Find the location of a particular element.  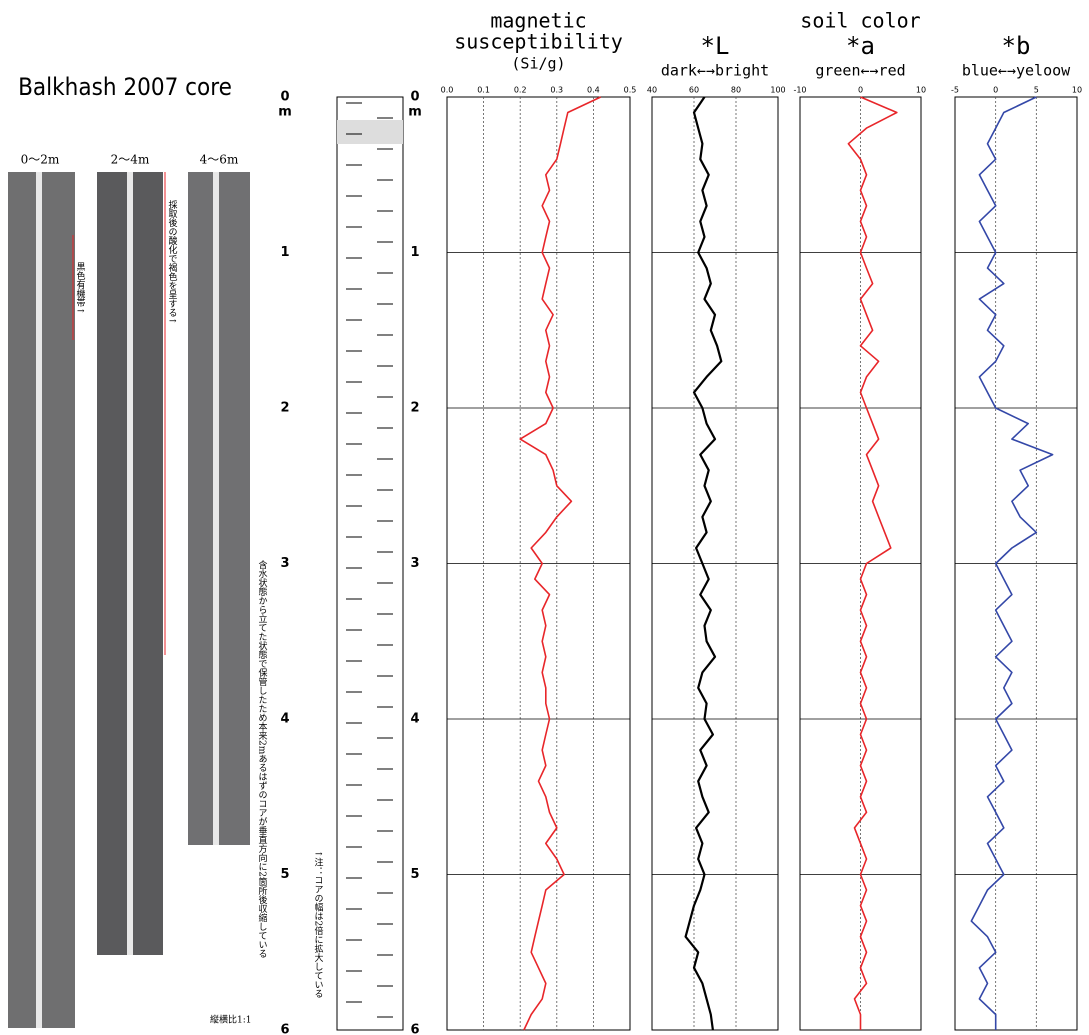

photo-label: 2～4m is located at coordinates (130, 160).